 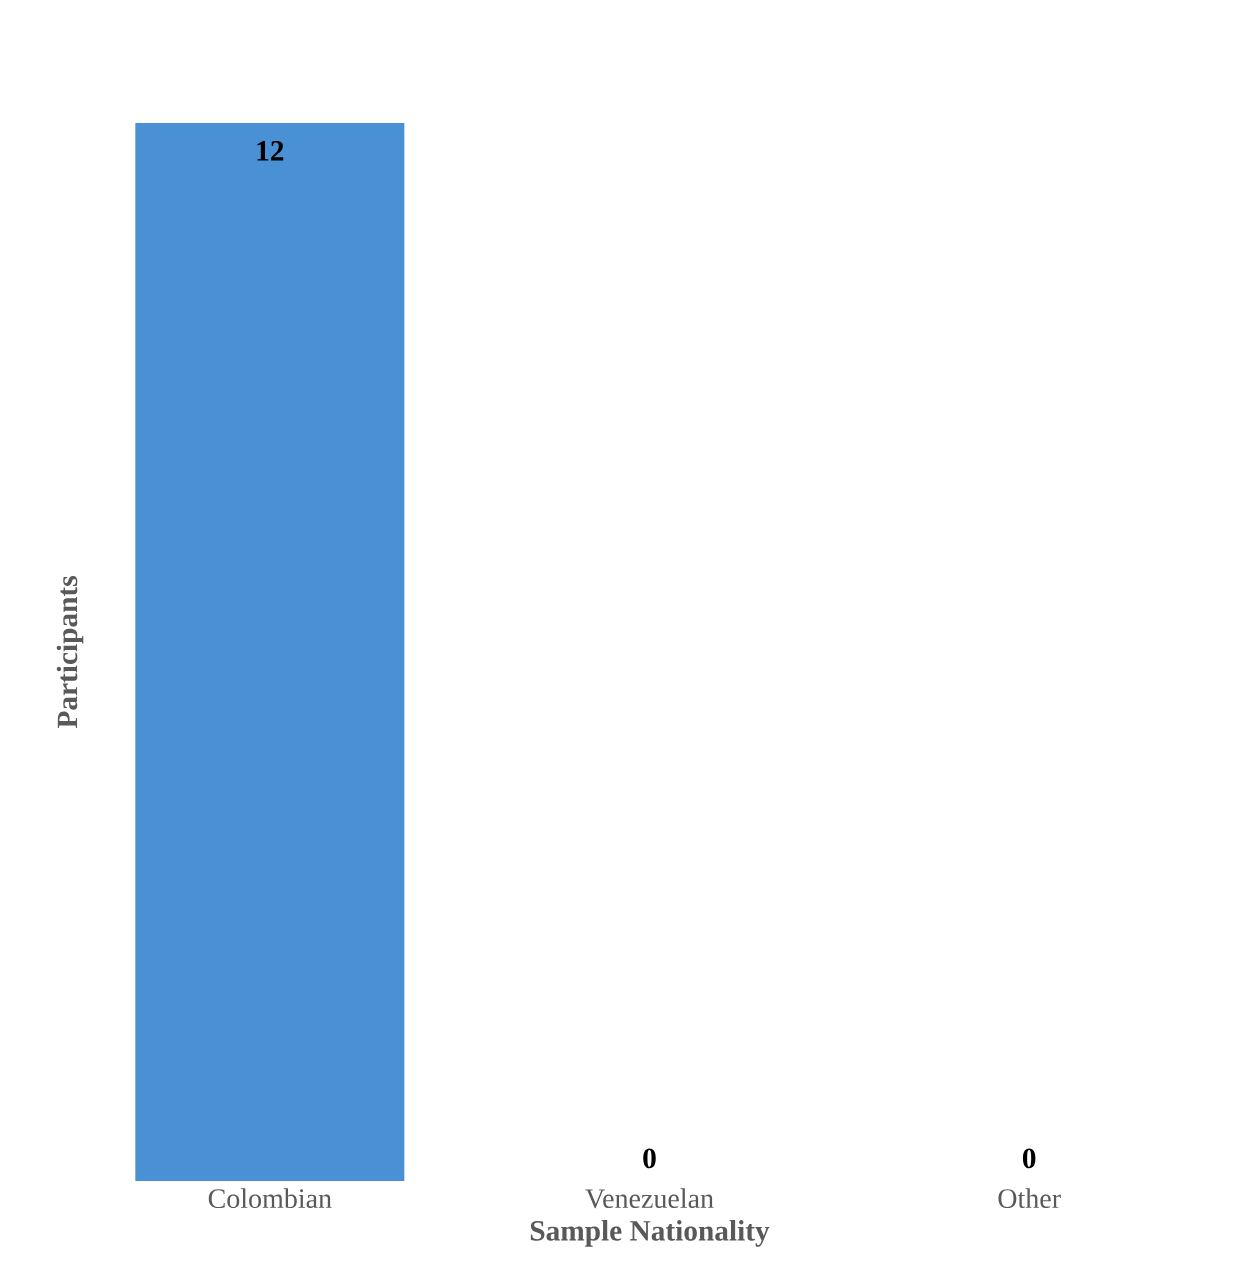 What do you see at coordinates (70, 652) in the screenshot?
I see `y-axis-title: Participants` at bounding box center [70, 652].